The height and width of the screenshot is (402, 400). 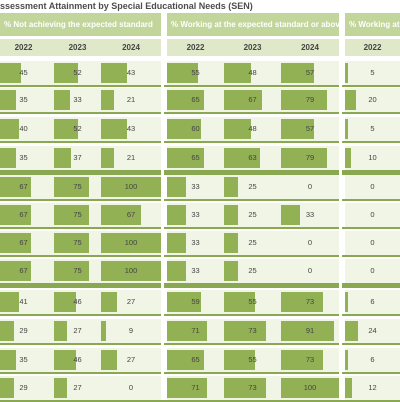 I want to click on data-label: 40, so click(x=23, y=128).